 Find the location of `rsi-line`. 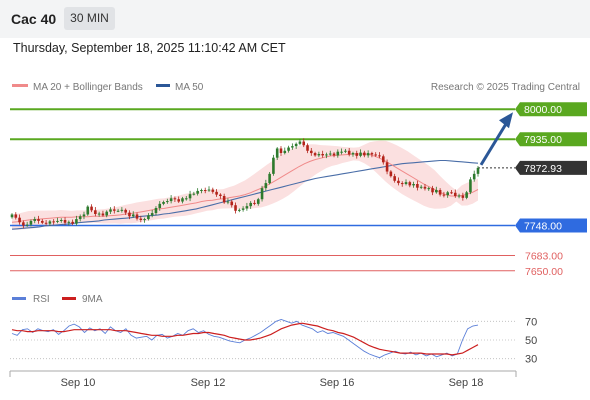

rsi-line is located at coordinates (245, 339).